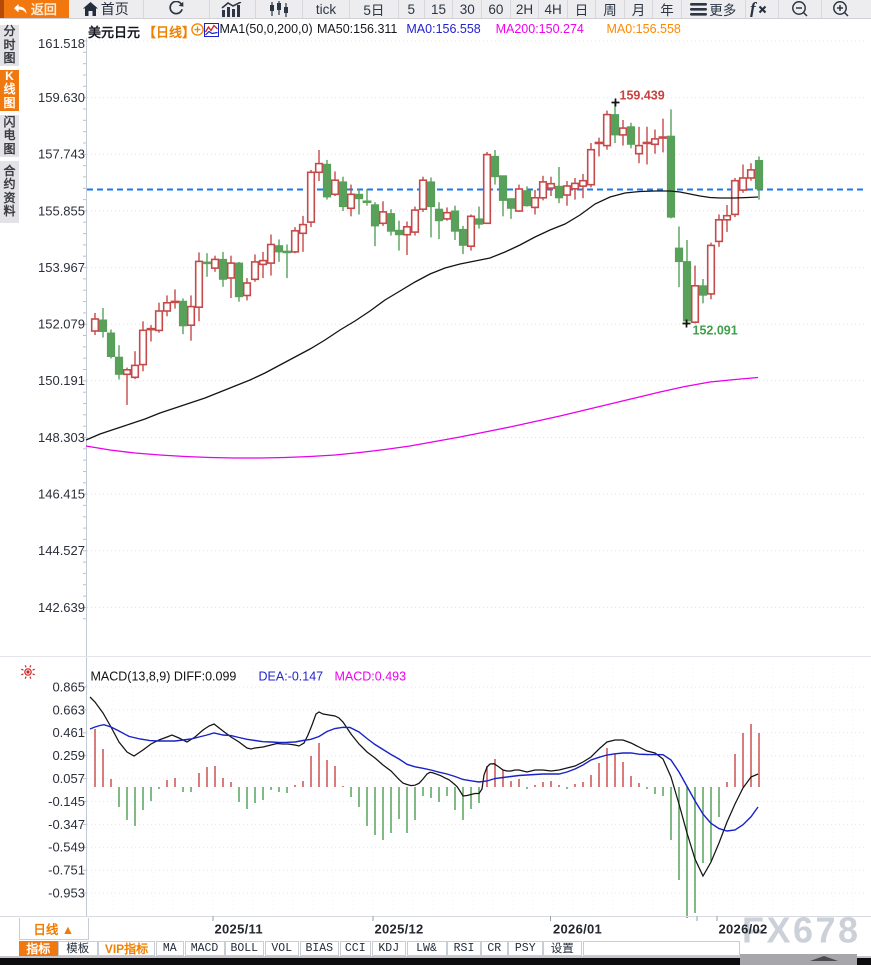 This screenshot has height=965, width=871. What do you see at coordinates (66, 870) in the screenshot?
I see `svg-text: -0.751` at bounding box center [66, 870].